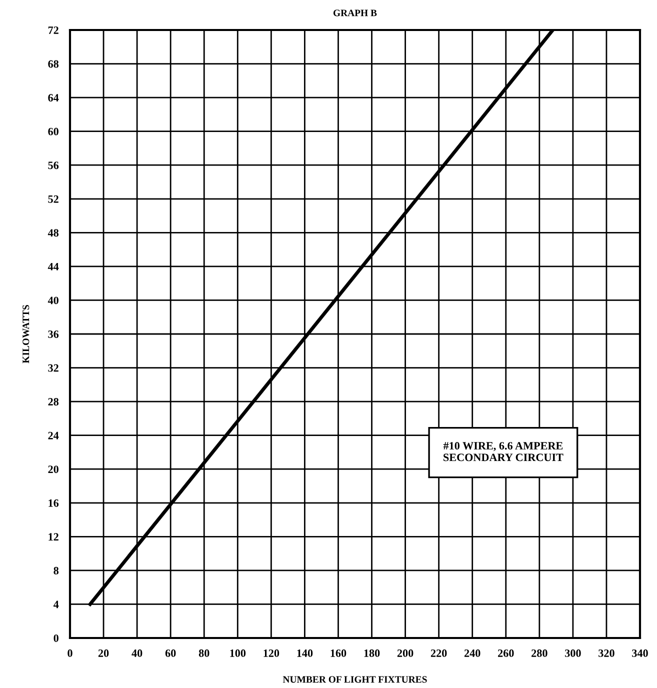  I want to click on y-tick-label: 68, so click(53, 64).